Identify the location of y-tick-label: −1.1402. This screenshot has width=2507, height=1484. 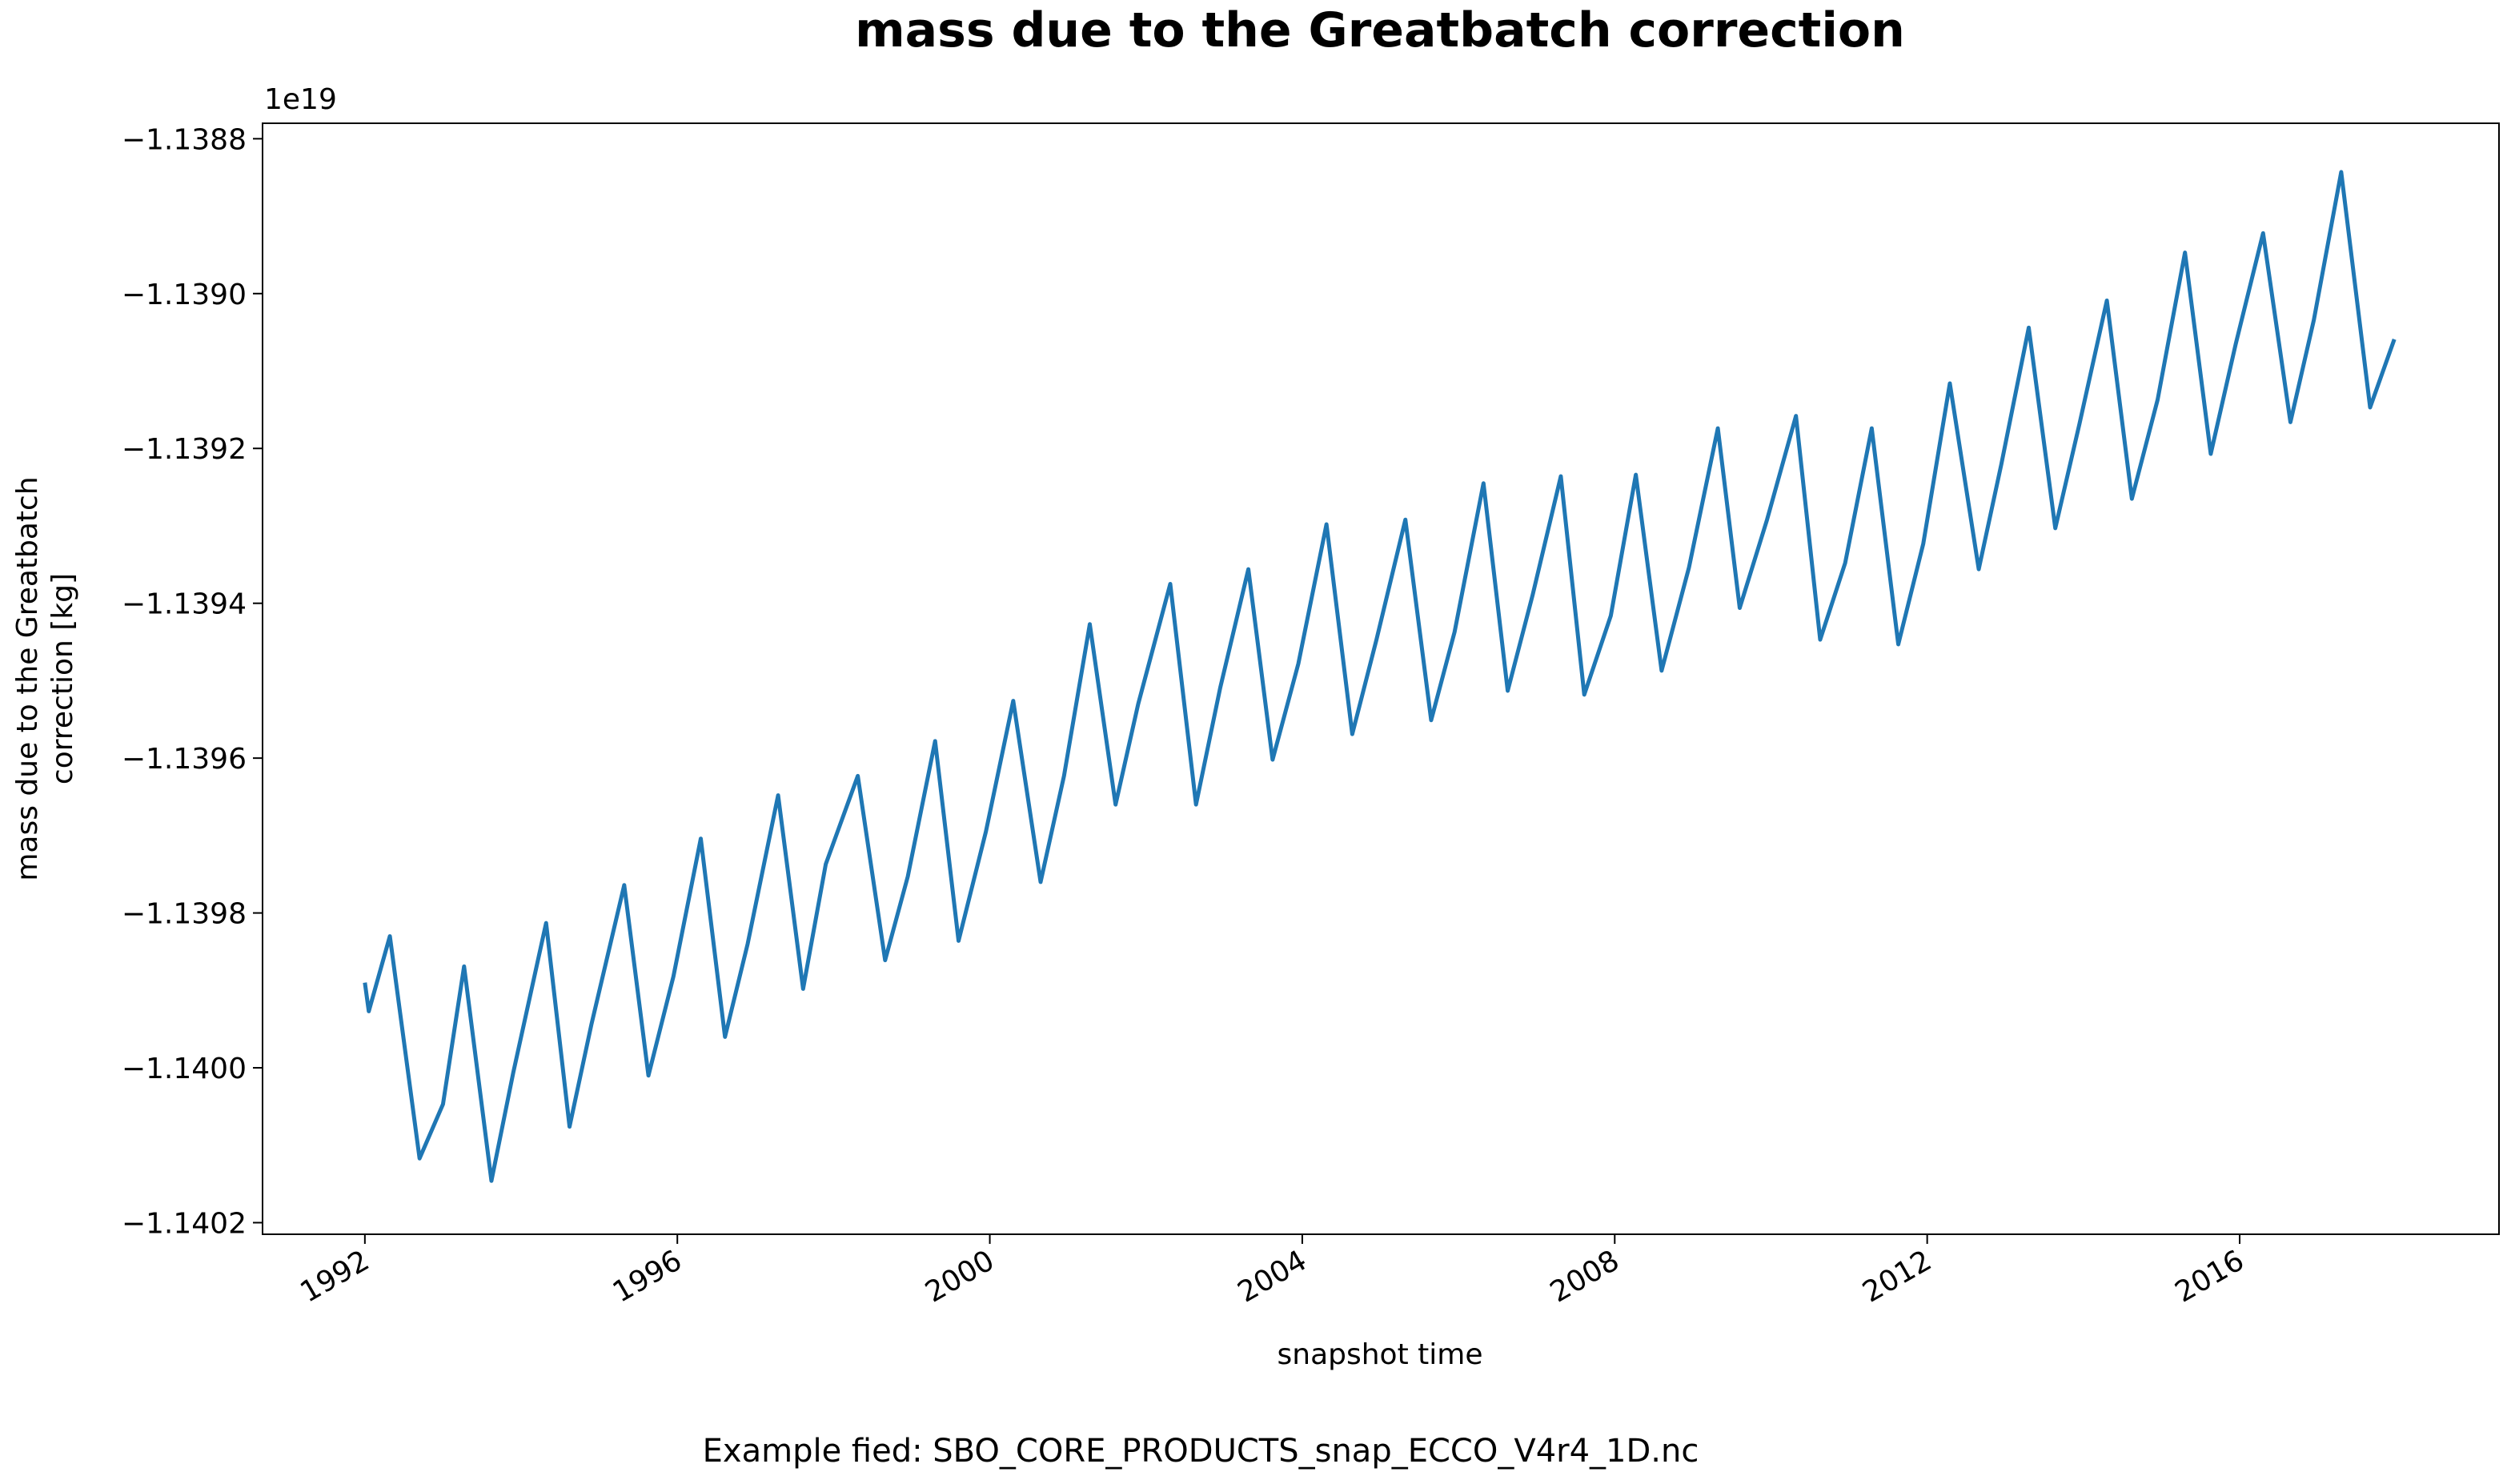
(184, 1223).